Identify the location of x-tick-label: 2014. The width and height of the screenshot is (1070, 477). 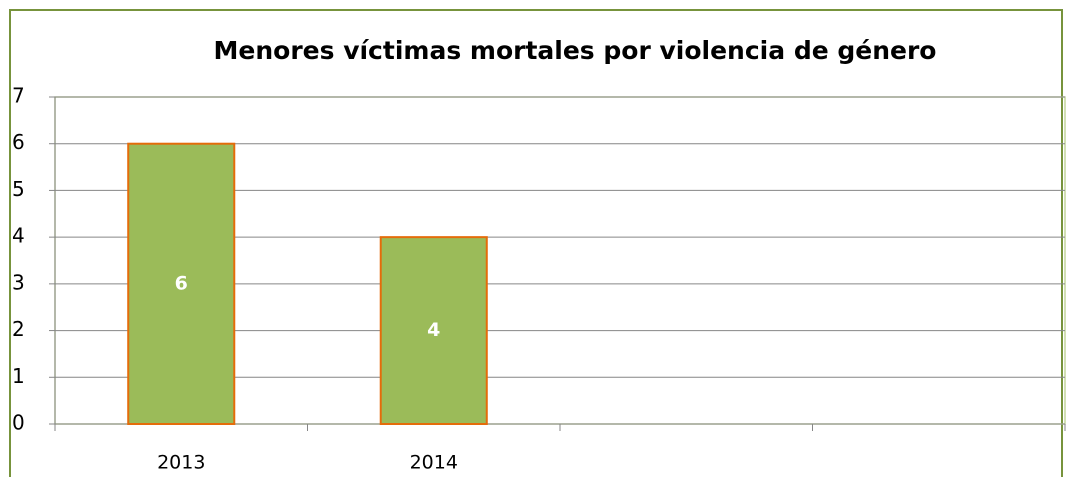
(434, 463).